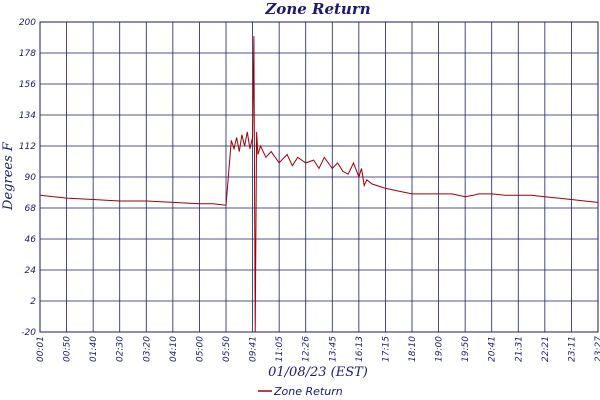 Image resolution: width=600 pixels, height=400 pixels. What do you see at coordinates (308, 391) in the screenshot?
I see `legend-label: Zone Return` at bounding box center [308, 391].